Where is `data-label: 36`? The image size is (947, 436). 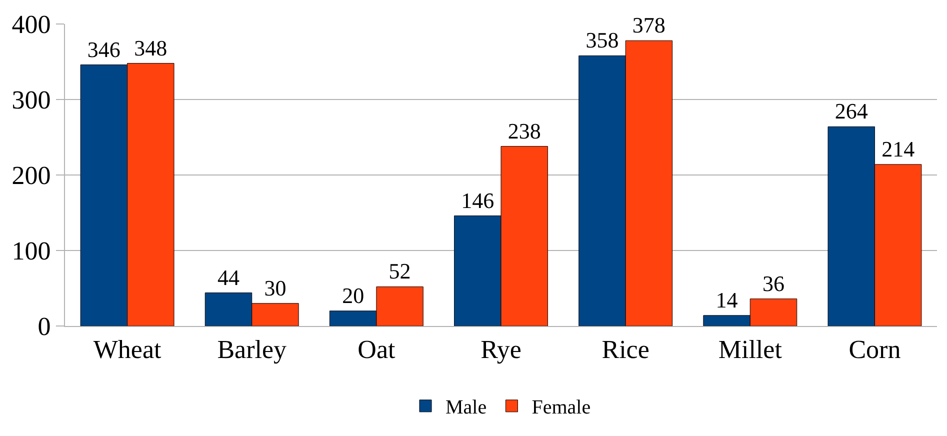 data-label: 36 is located at coordinates (773, 283).